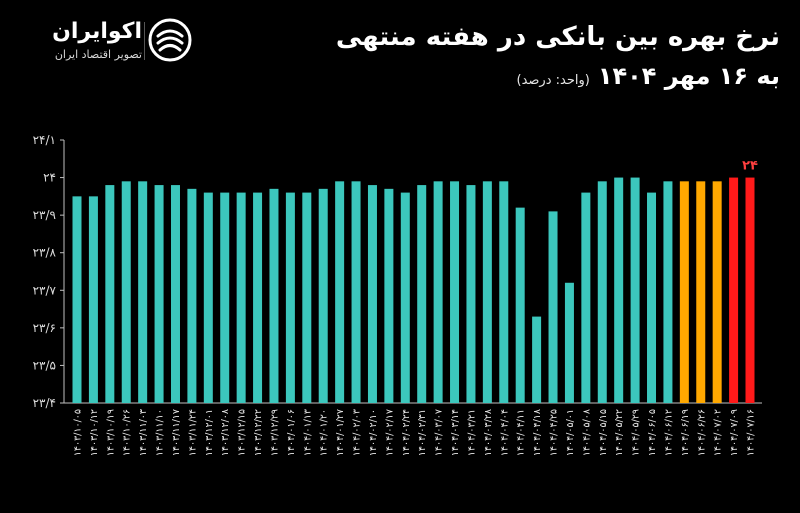 The height and width of the screenshot is (513, 800). Describe the element at coordinates (701, 432) in the screenshot. I see `x-tick-label: ۱۴۰۴/۰۶/۲۶` at that location.